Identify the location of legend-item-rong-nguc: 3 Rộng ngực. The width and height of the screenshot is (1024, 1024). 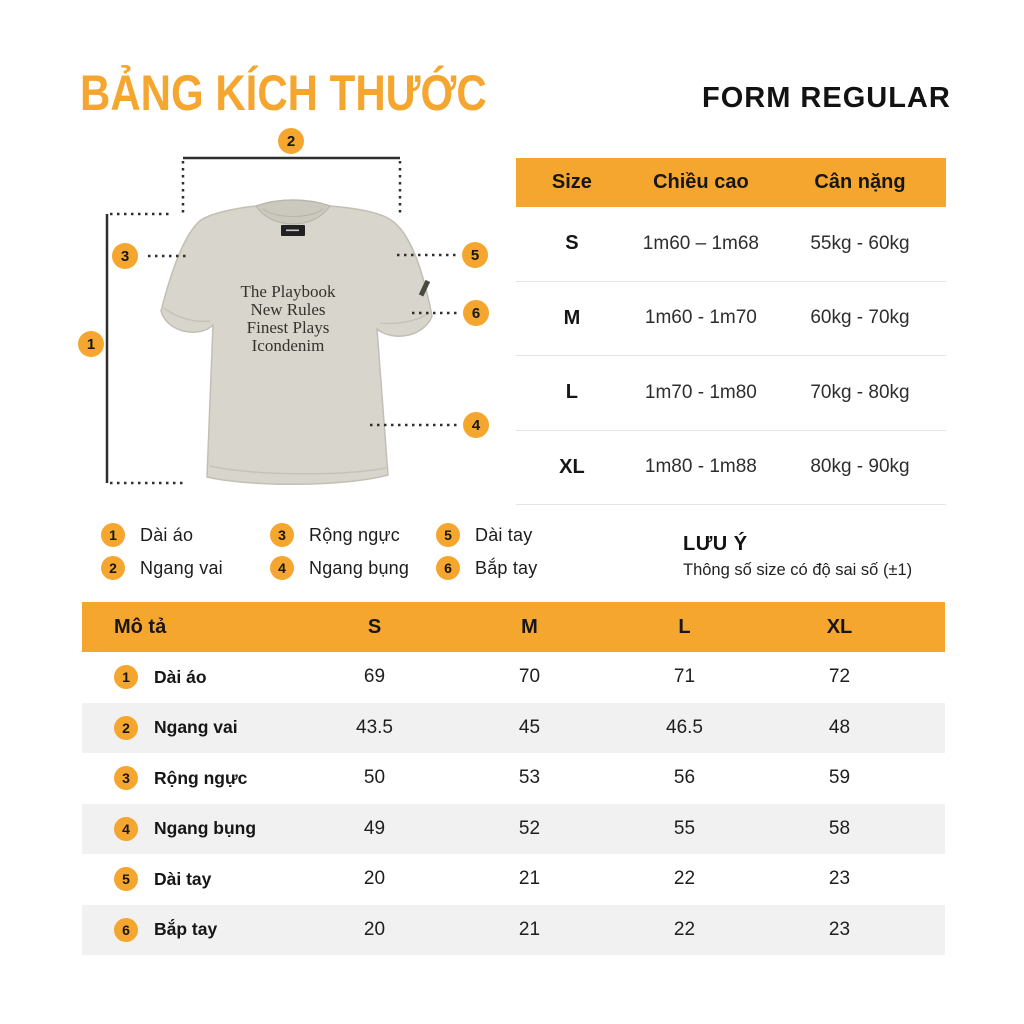
(339, 535).